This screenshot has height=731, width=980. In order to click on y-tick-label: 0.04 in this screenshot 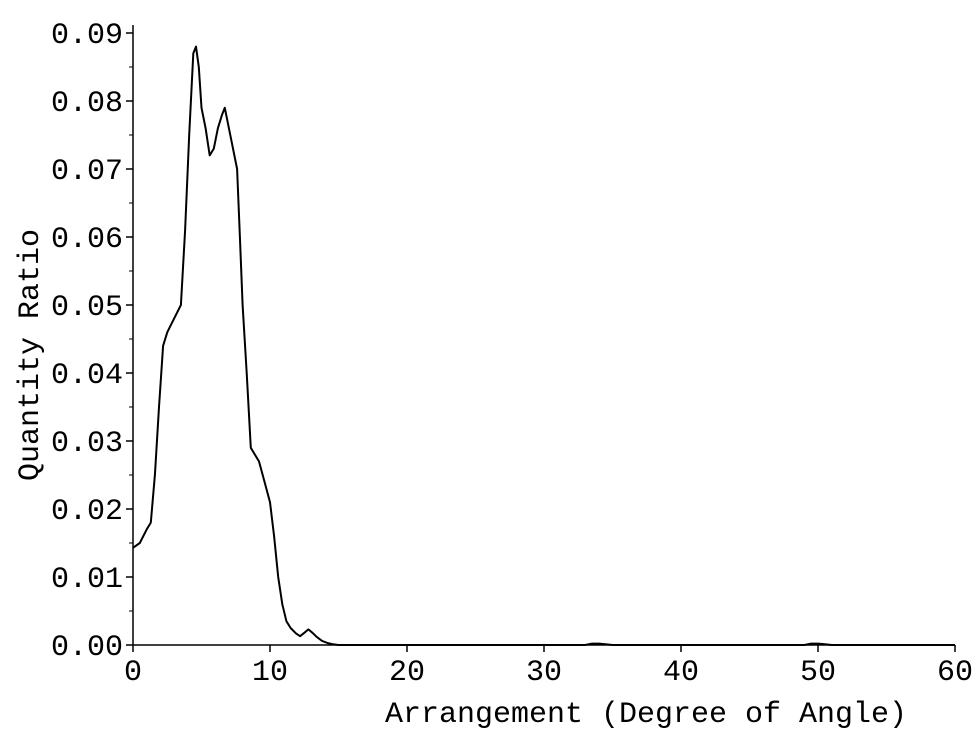, I will do `click(87, 376)`.